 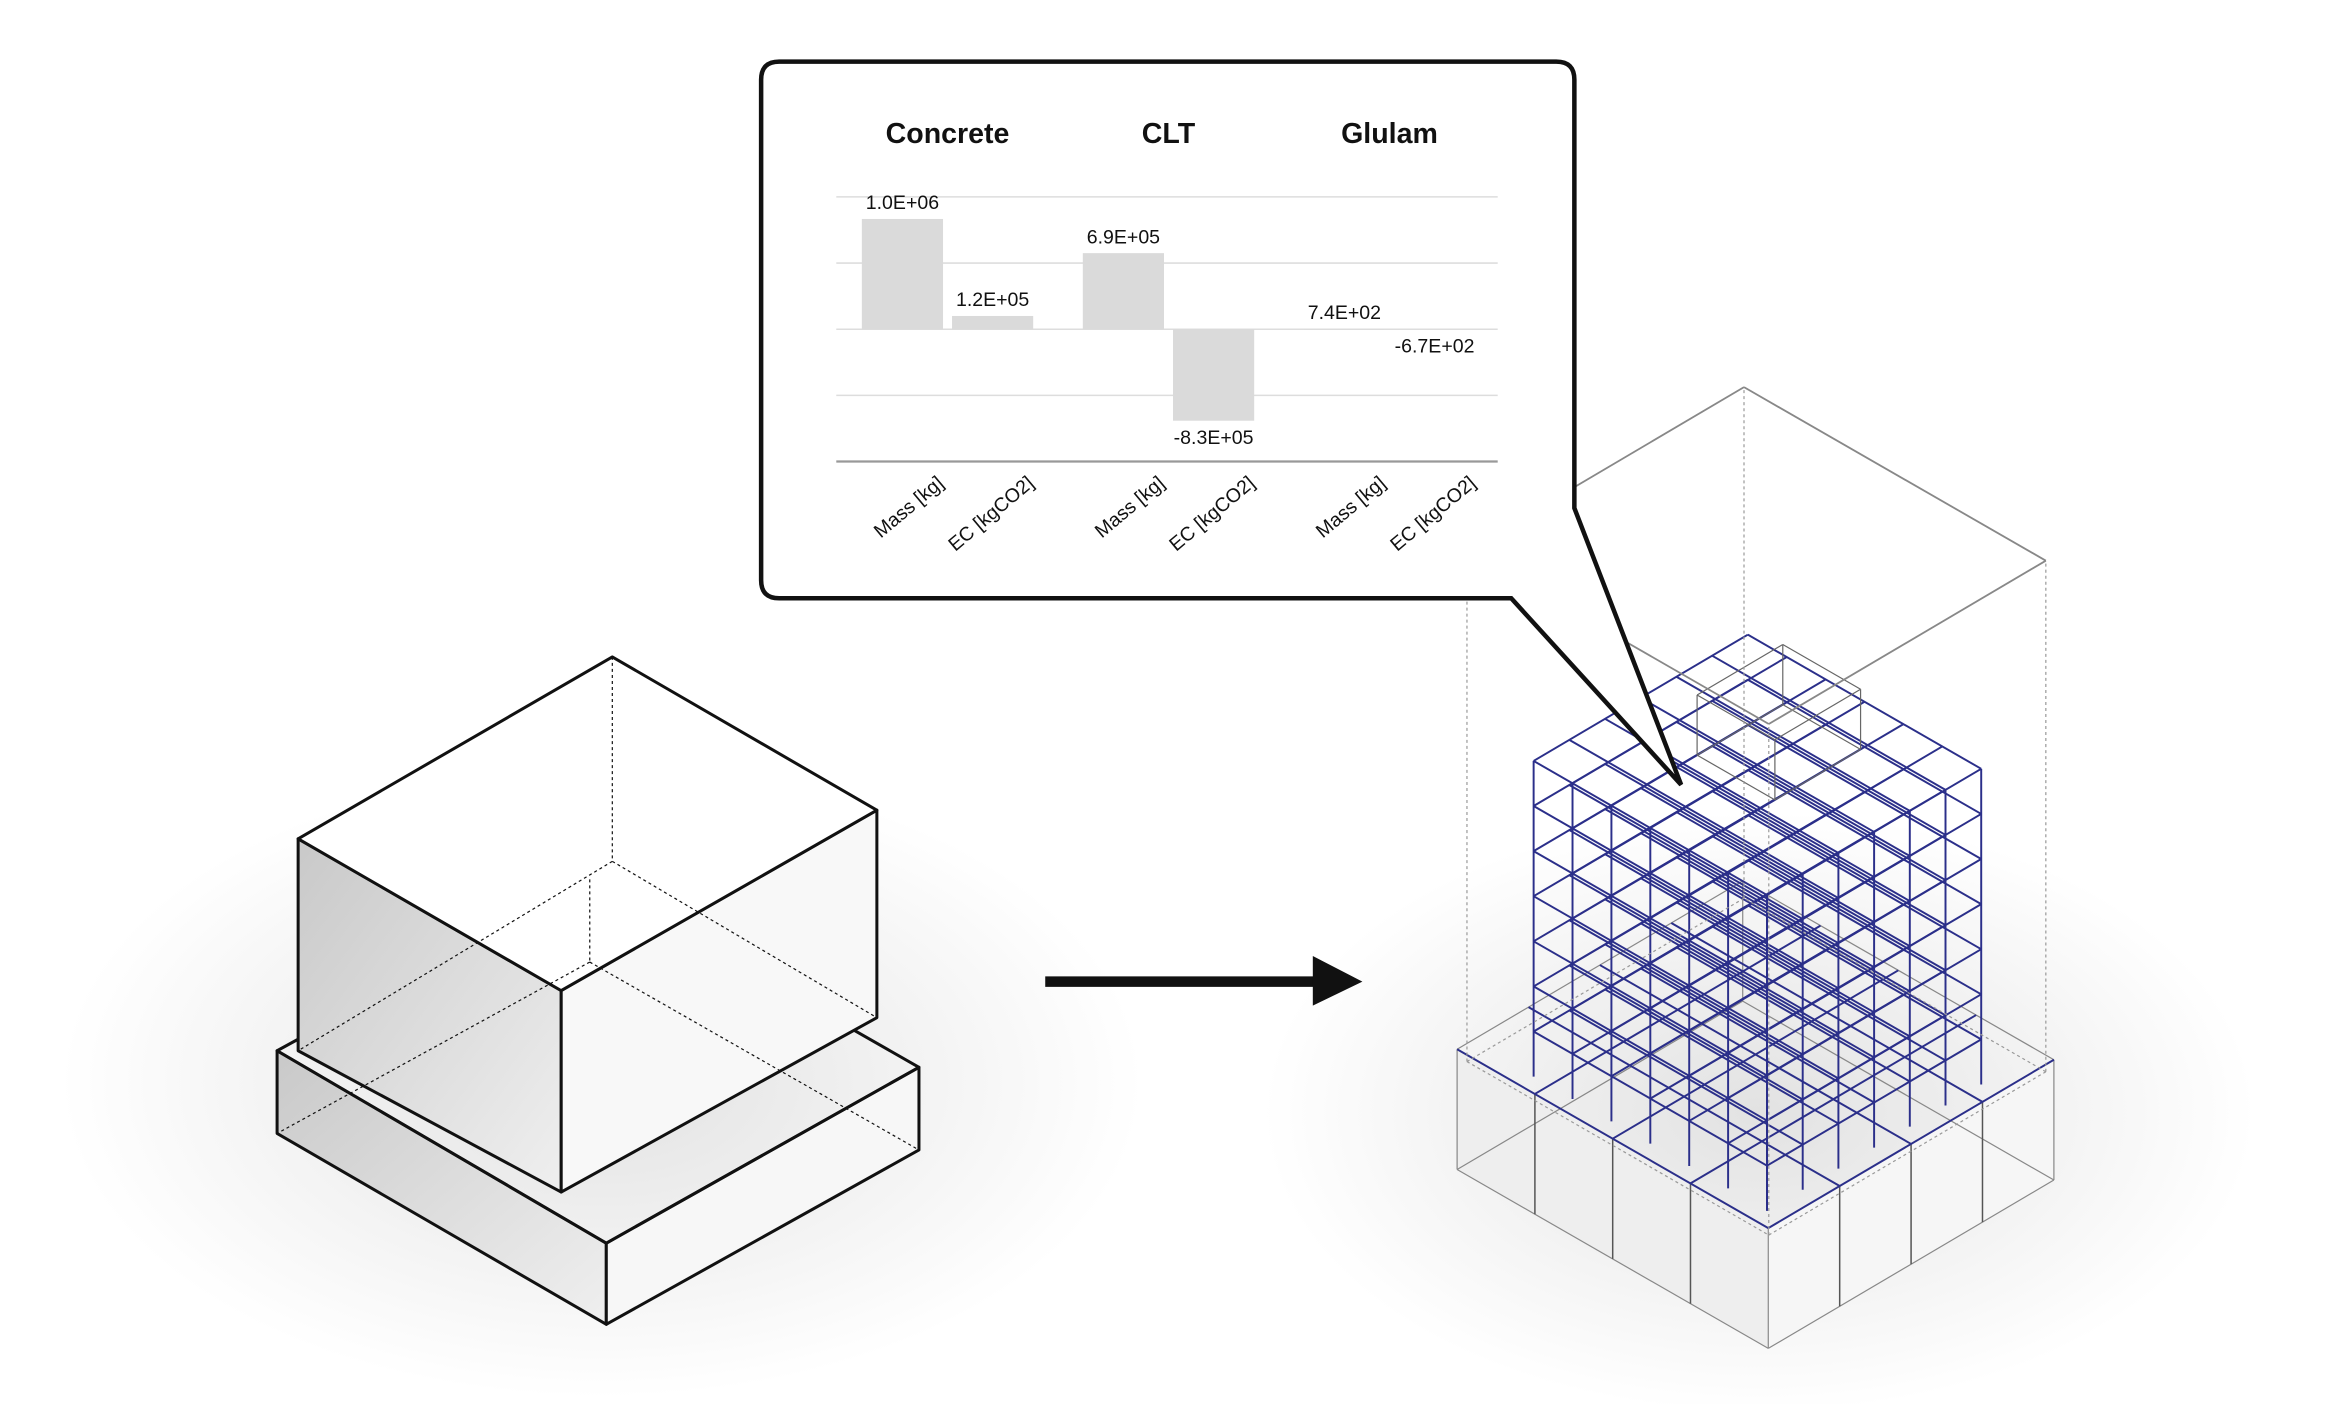 I want to click on group-title: CLT, so click(x=1169, y=134).